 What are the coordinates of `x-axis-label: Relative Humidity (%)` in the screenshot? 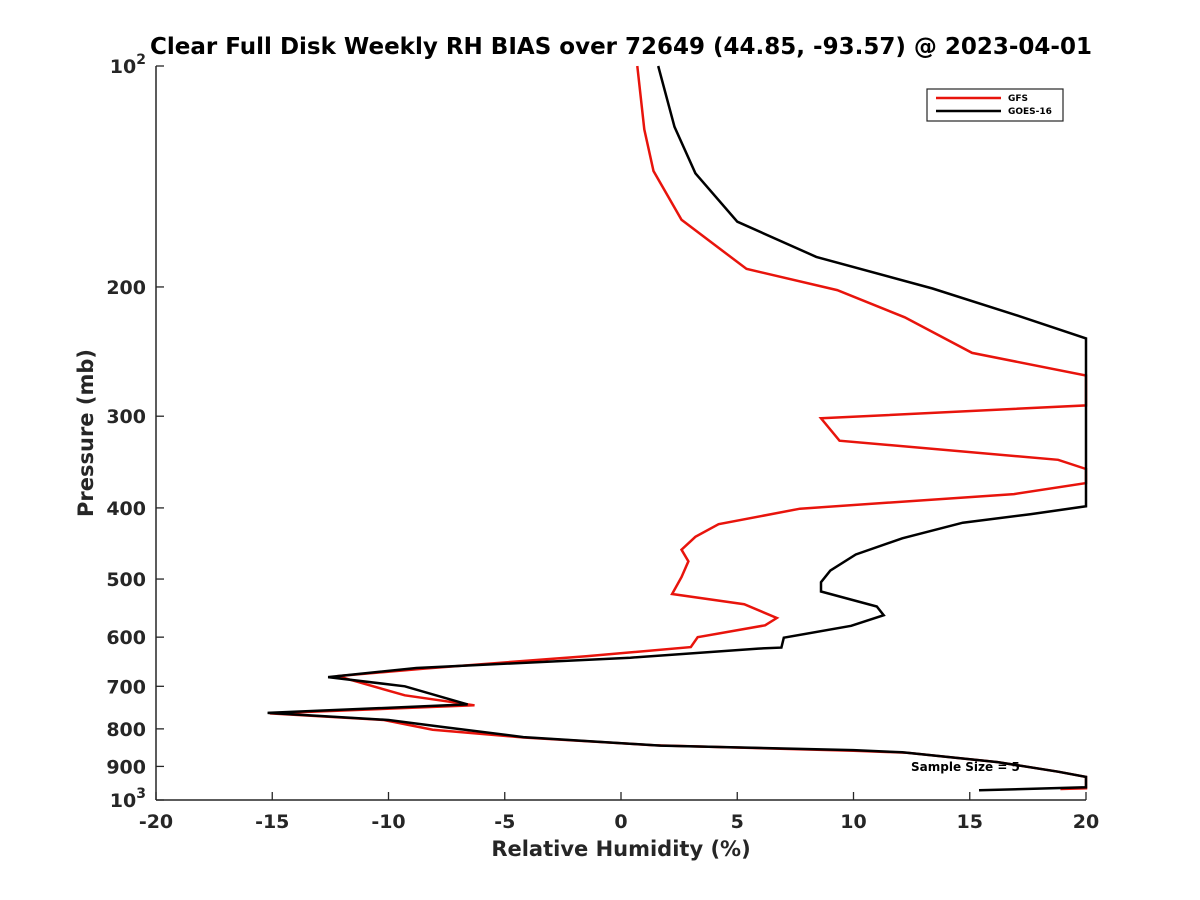 It's located at (620, 849).